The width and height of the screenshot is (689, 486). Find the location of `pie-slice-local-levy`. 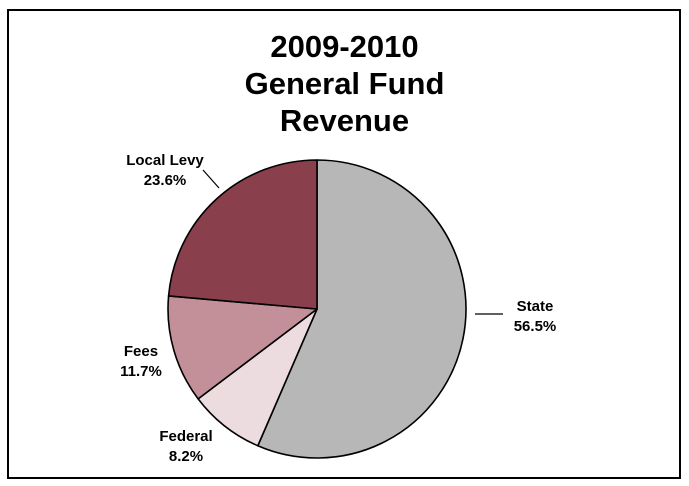

pie-slice-local-levy is located at coordinates (242, 234).